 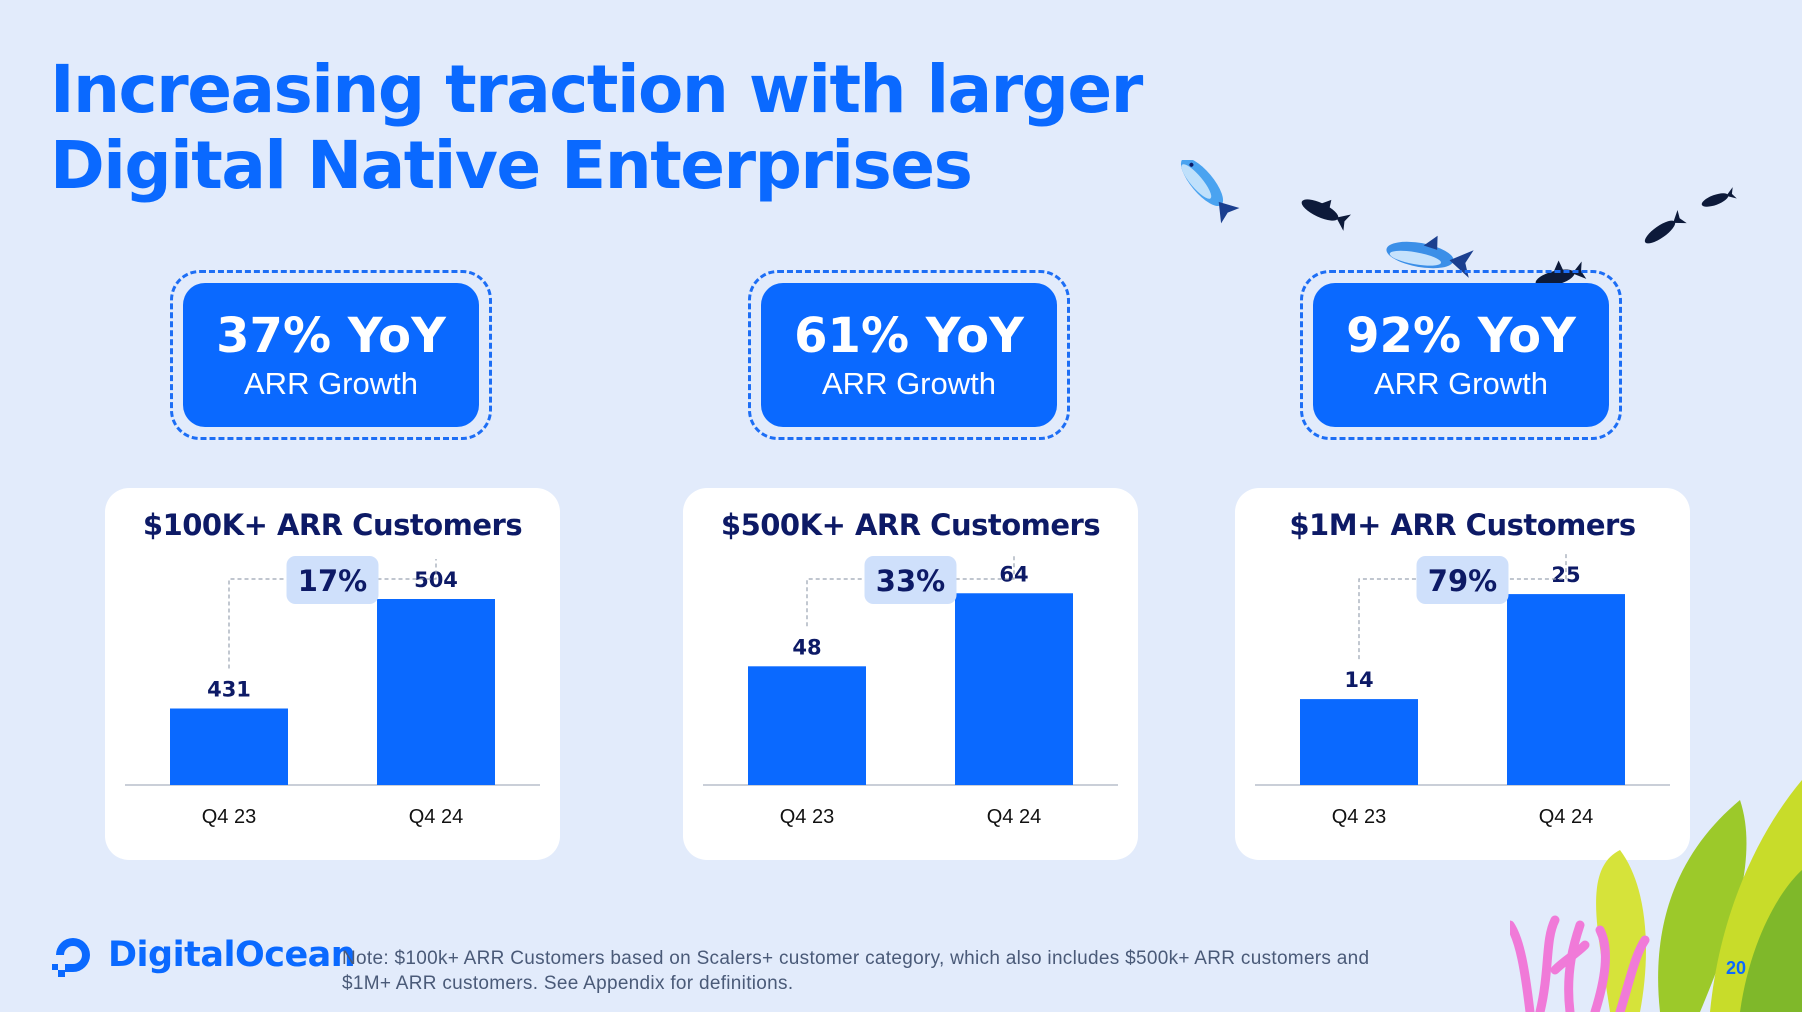 I want to click on digitalocean-logo-icon, so click(x=71, y=957).